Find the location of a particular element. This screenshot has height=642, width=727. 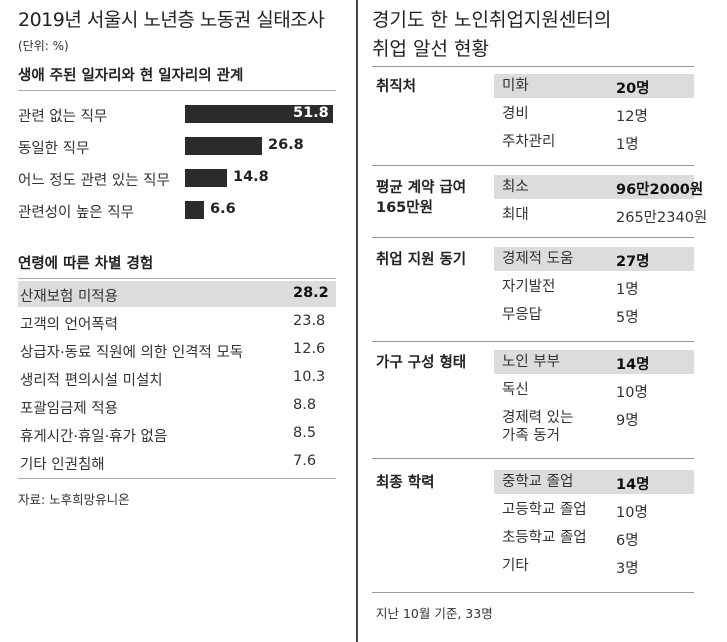

group-item-value: 96만2000원 is located at coordinates (660, 190).